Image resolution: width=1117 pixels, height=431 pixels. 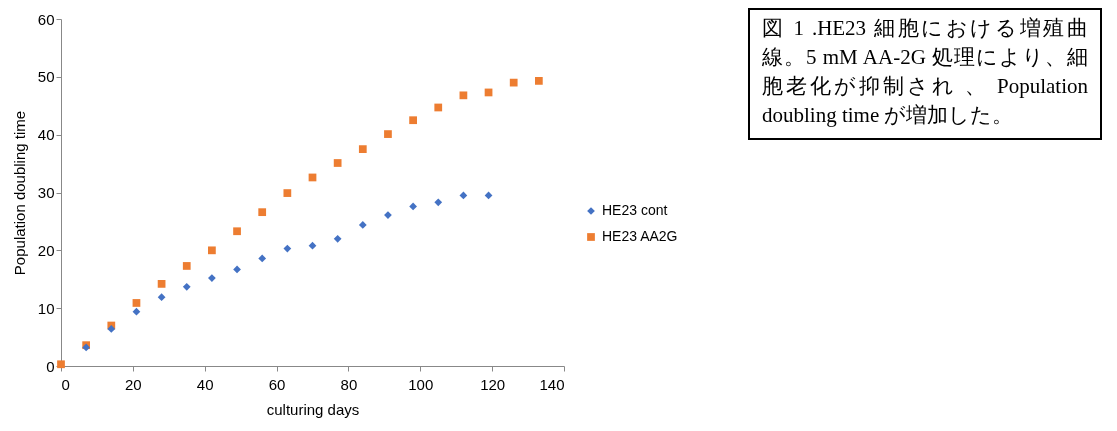 I want to click on x-tick-label: 80, so click(x=349, y=384).